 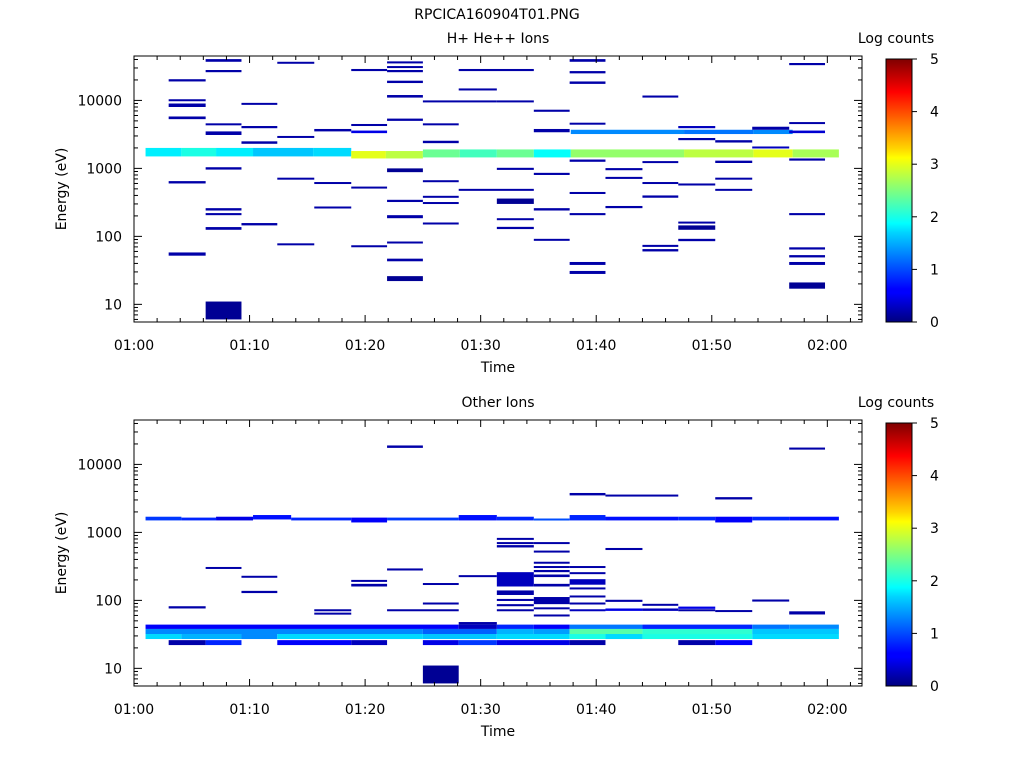 What do you see at coordinates (104, 533) in the screenshot?
I see `y-tick-label: 1000` at bounding box center [104, 533].